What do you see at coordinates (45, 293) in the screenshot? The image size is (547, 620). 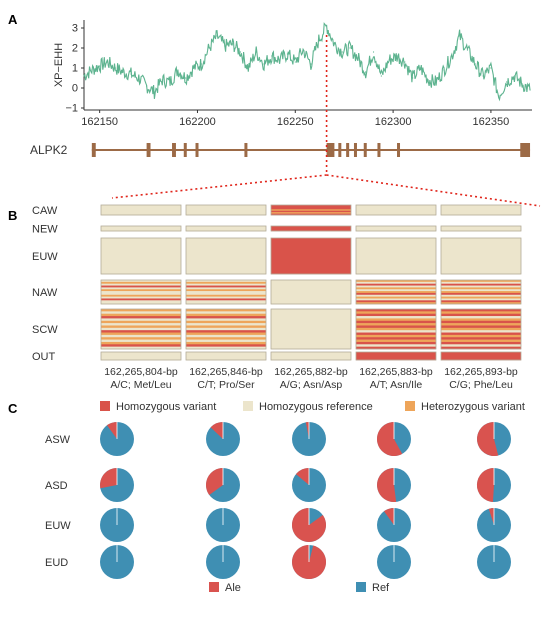 I see `row-label-naw: NAW` at bounding box center [45, 293].